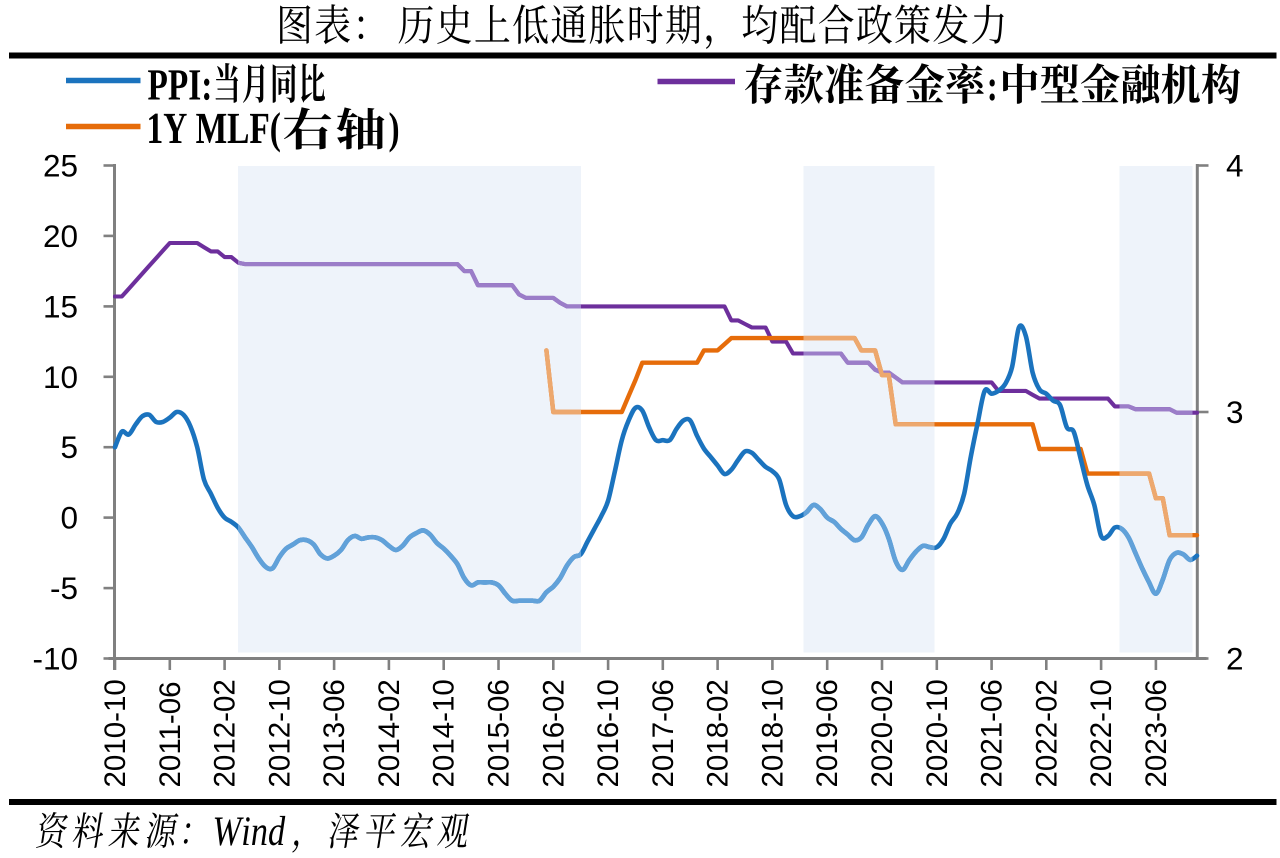  I want to click on svg-text: 2018-10, so click(772, 733).